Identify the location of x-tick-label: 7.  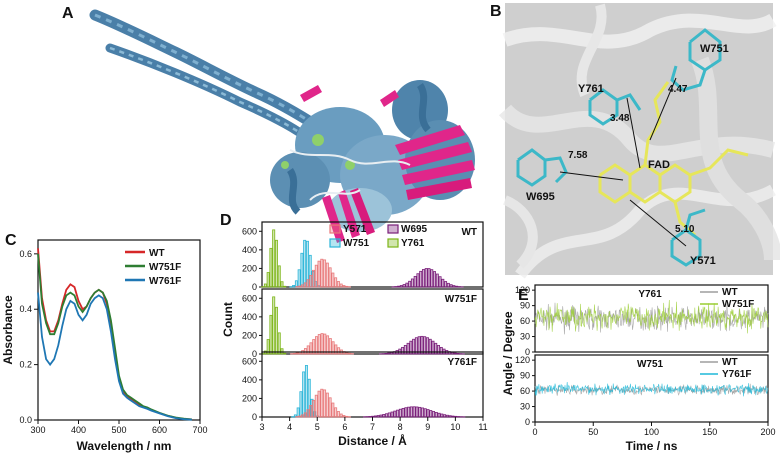
(372, 427).